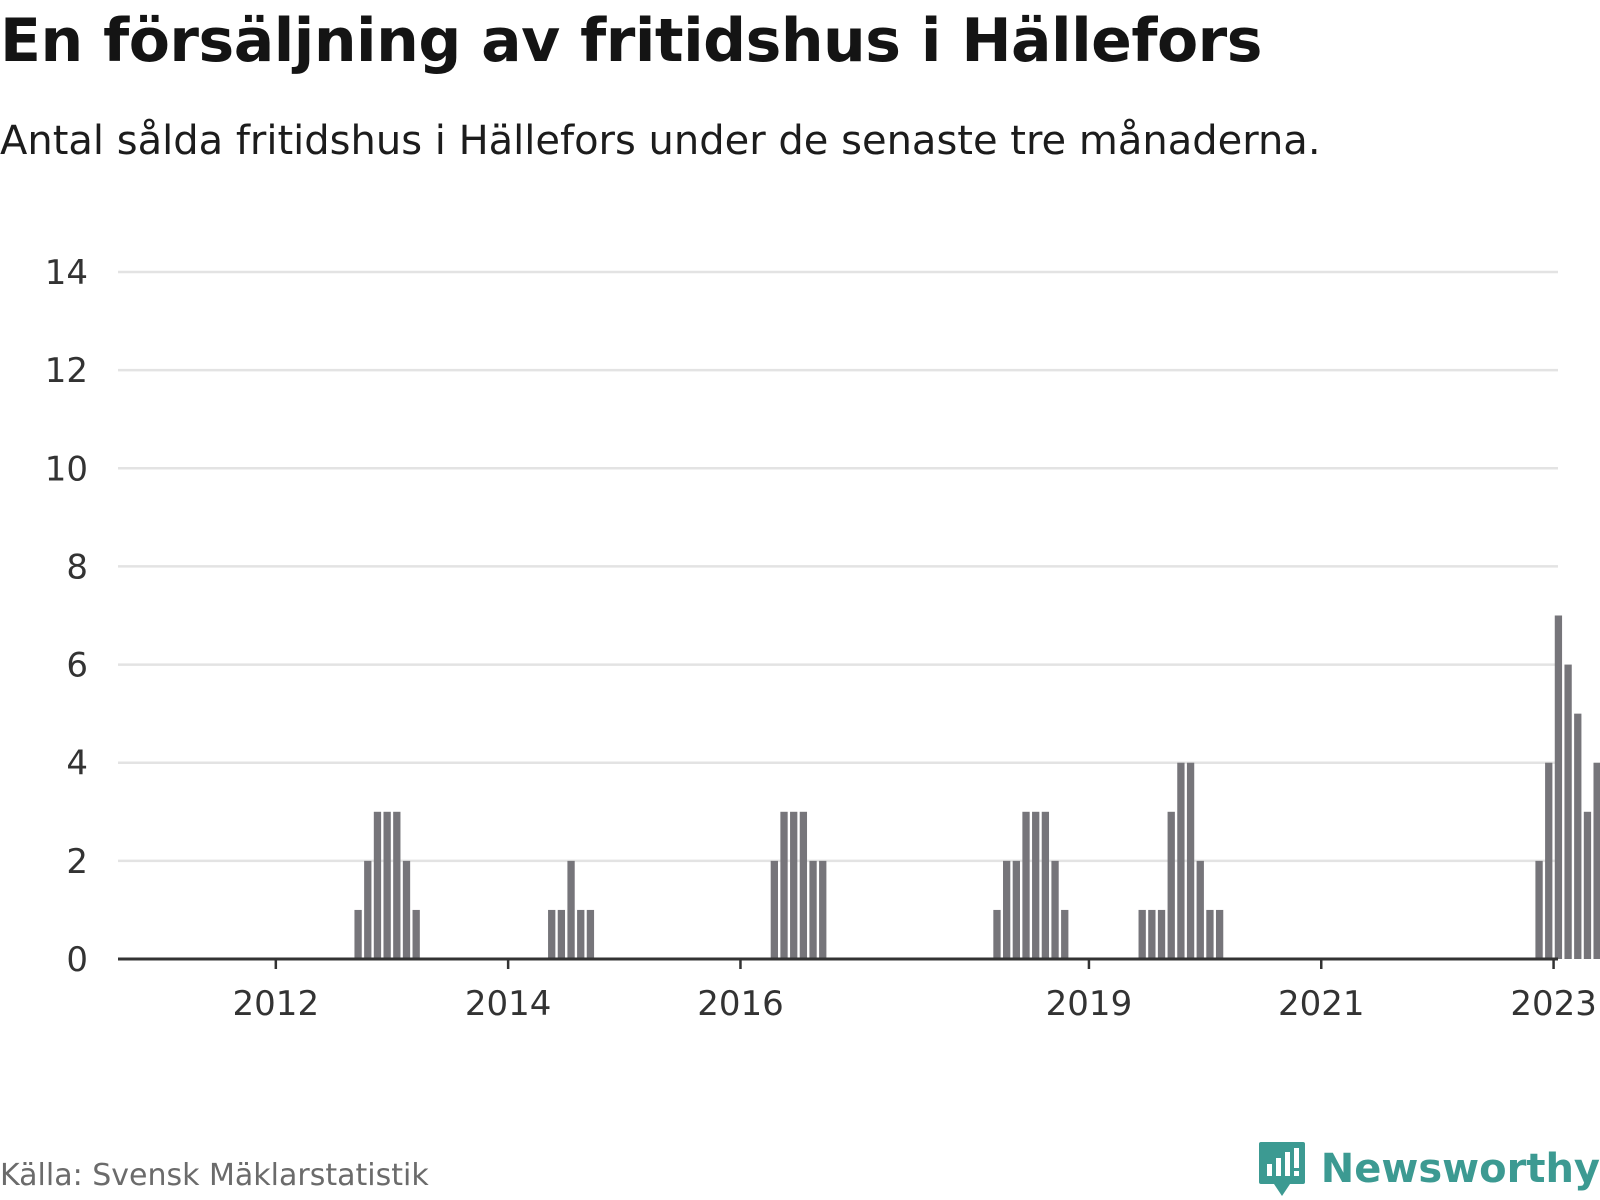 The image size is (1600, 1200). What do you see at coordinates (740, 1004) in the screenshot?
I see `x-tick-label: 2016` at bounding box center [740, 1004].